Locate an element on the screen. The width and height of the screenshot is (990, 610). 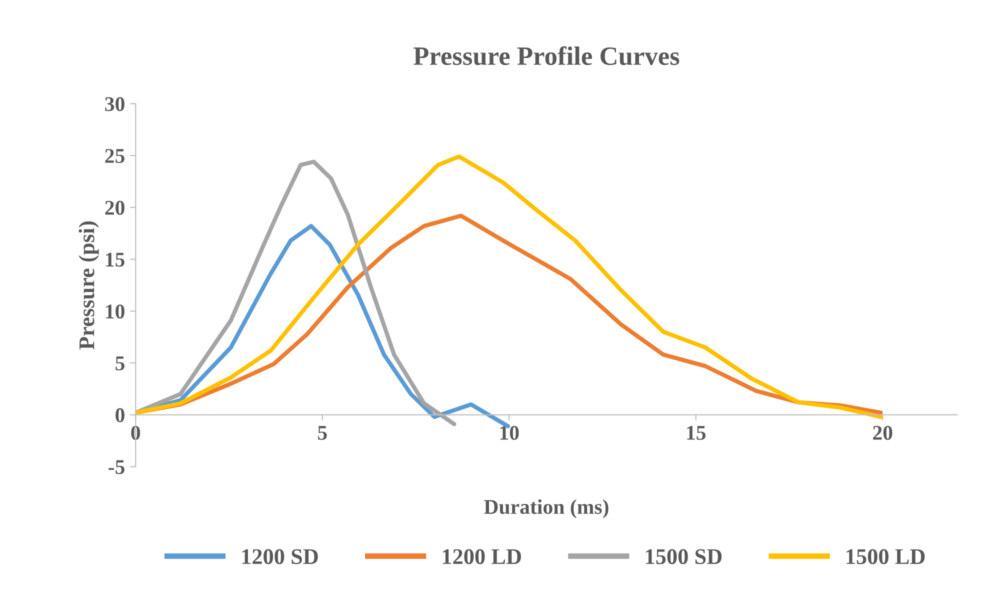
x-tick-label: 10 is located at coordinates (509, 433).